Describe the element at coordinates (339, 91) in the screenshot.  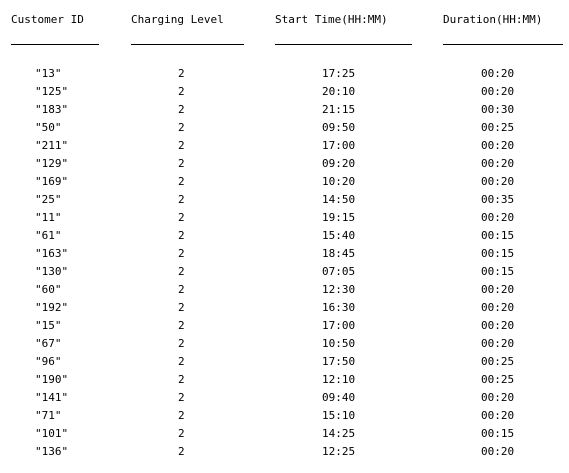
I see `start-time-cell: 20:10` at that location.